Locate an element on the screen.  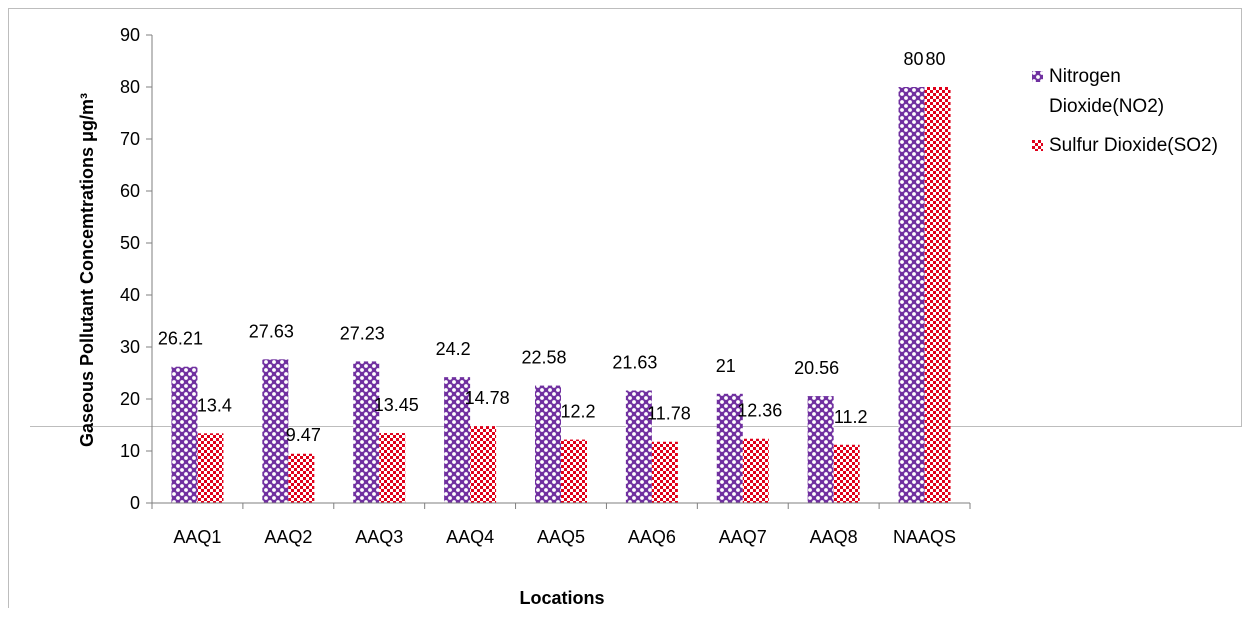
y-tick-label: 70 is located at coordinates (130, 139).